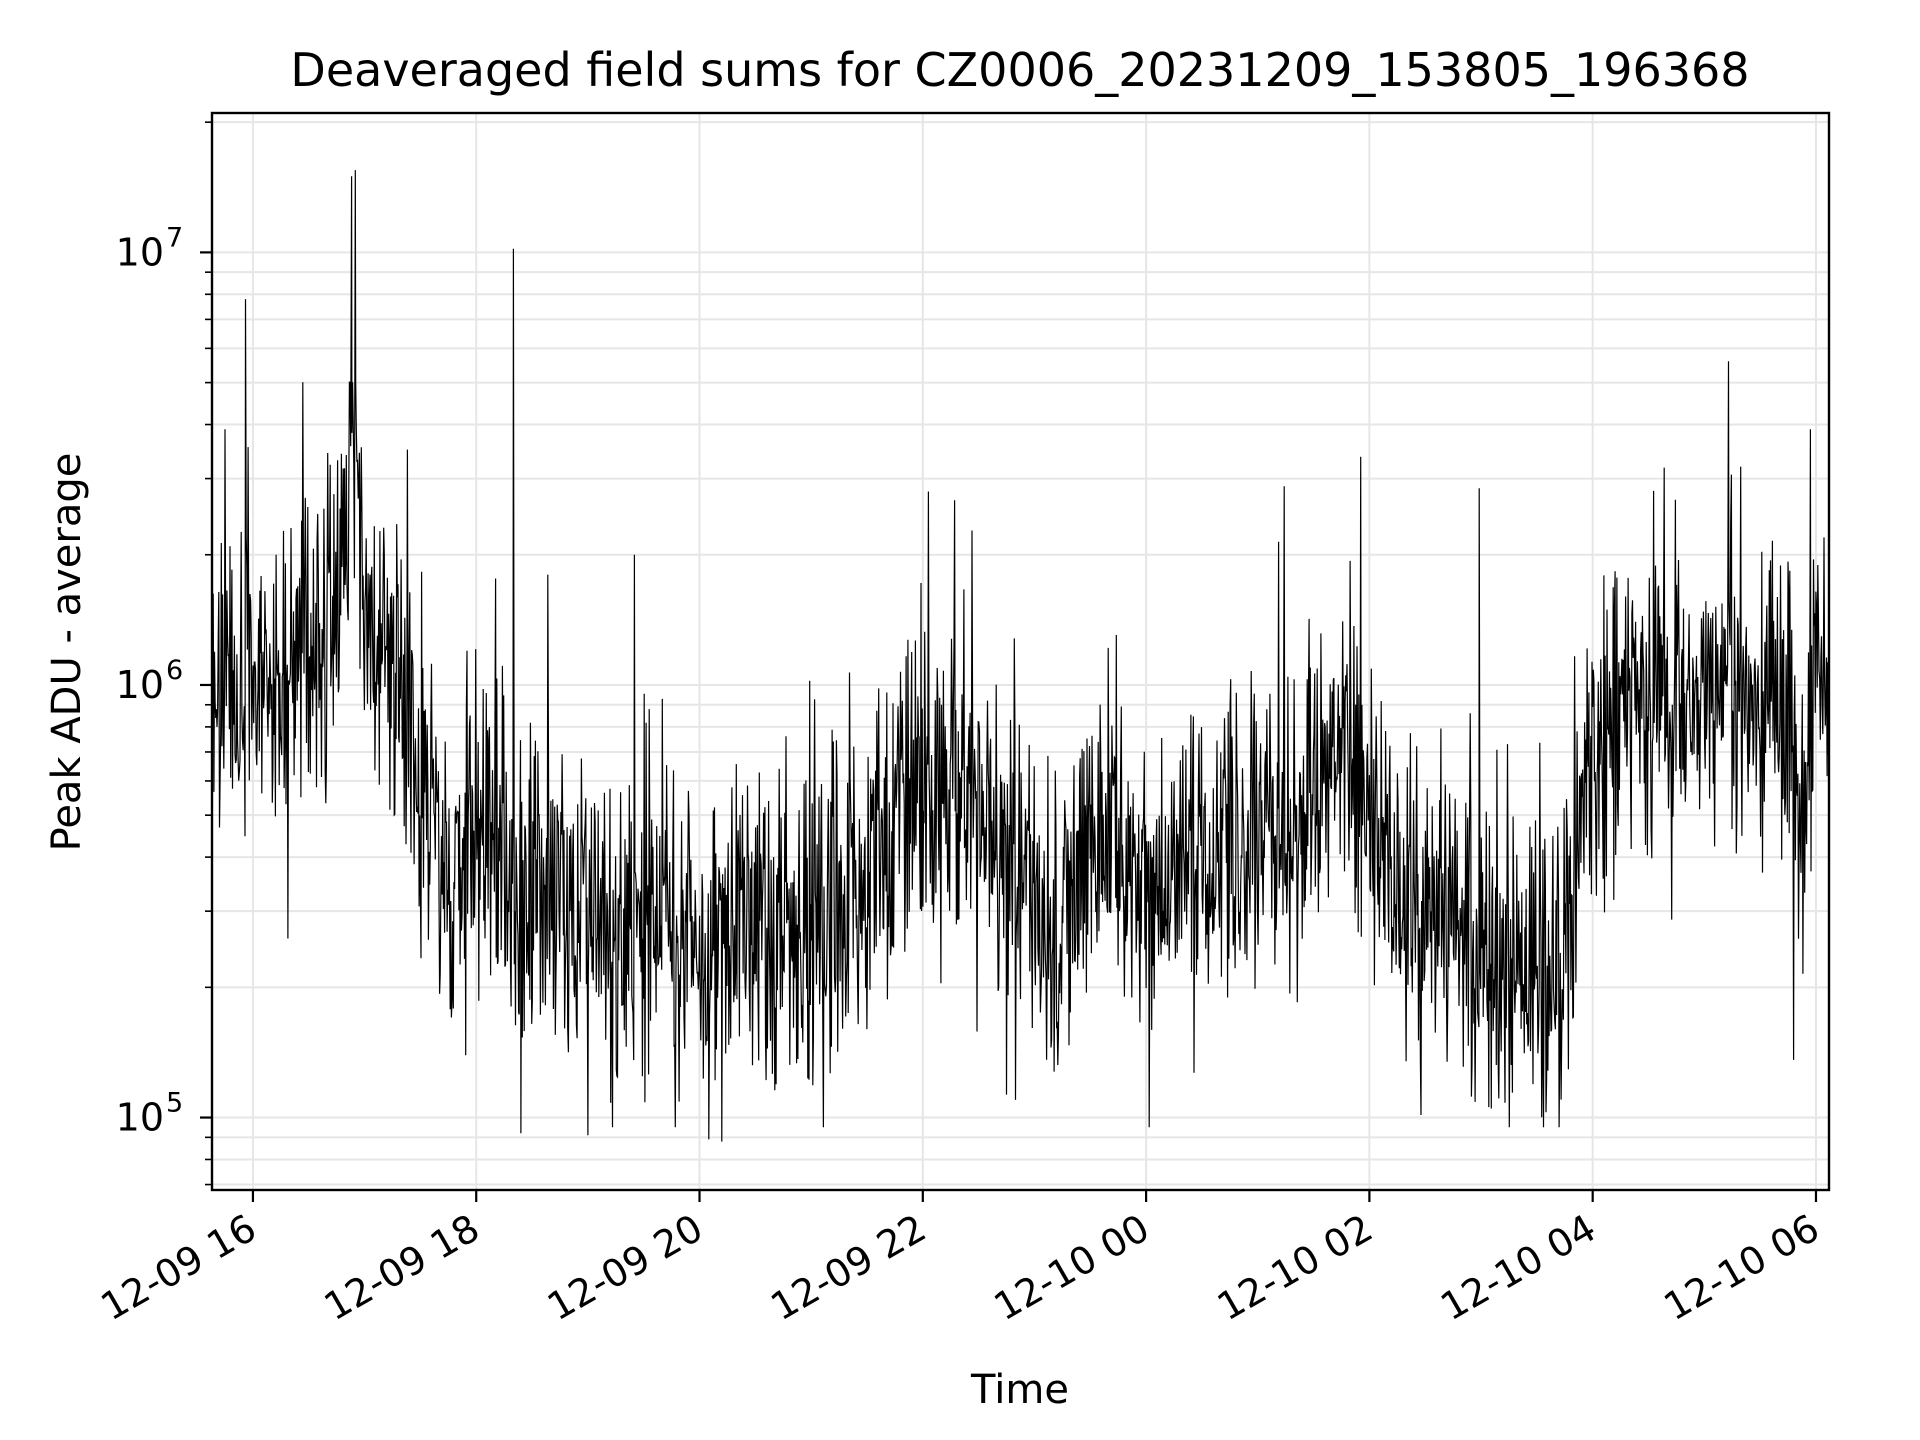  I want to click on y-tick-exponent: 7, so click(174, 237).